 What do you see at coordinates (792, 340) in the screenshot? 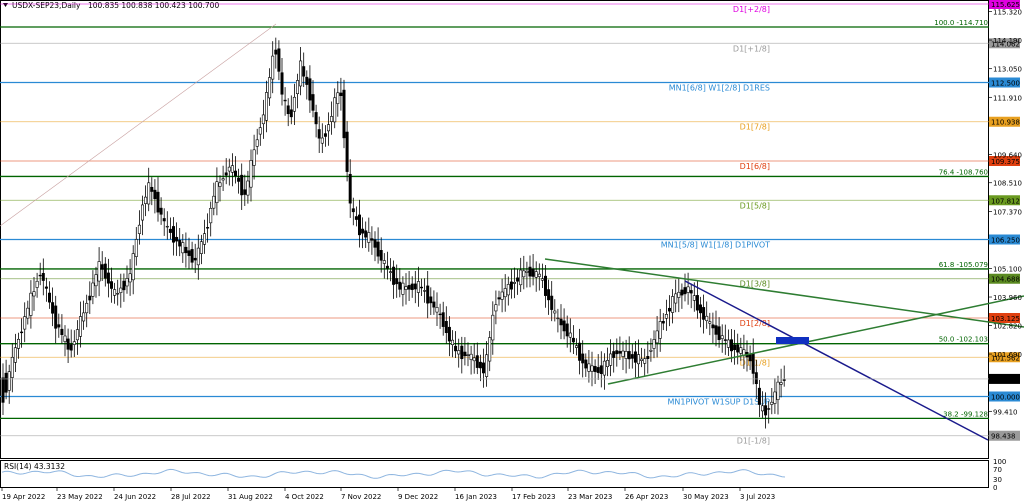
I see `target-zone-marker` at bounding box center [792, 340].